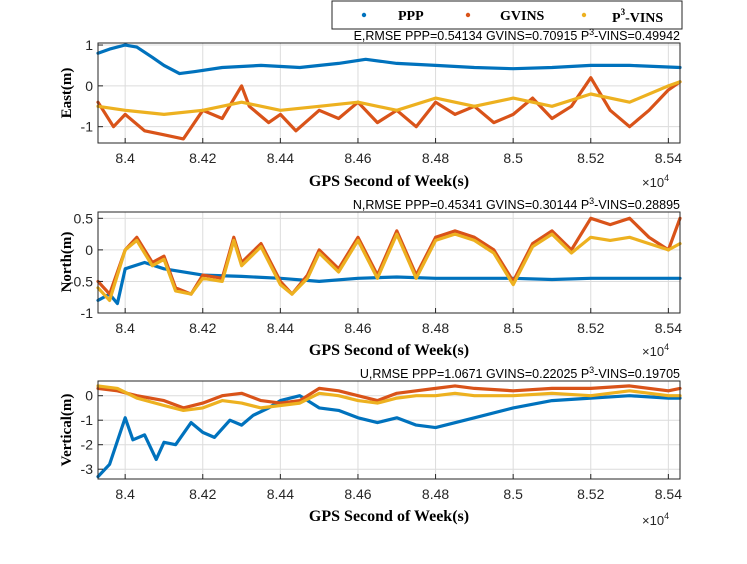 The image size is (747, 564). Describe the element at coordinates (86, 265) in the screenshot. I see `panel-north-yticks: 0.5 0 -0.5 -1` at that location.